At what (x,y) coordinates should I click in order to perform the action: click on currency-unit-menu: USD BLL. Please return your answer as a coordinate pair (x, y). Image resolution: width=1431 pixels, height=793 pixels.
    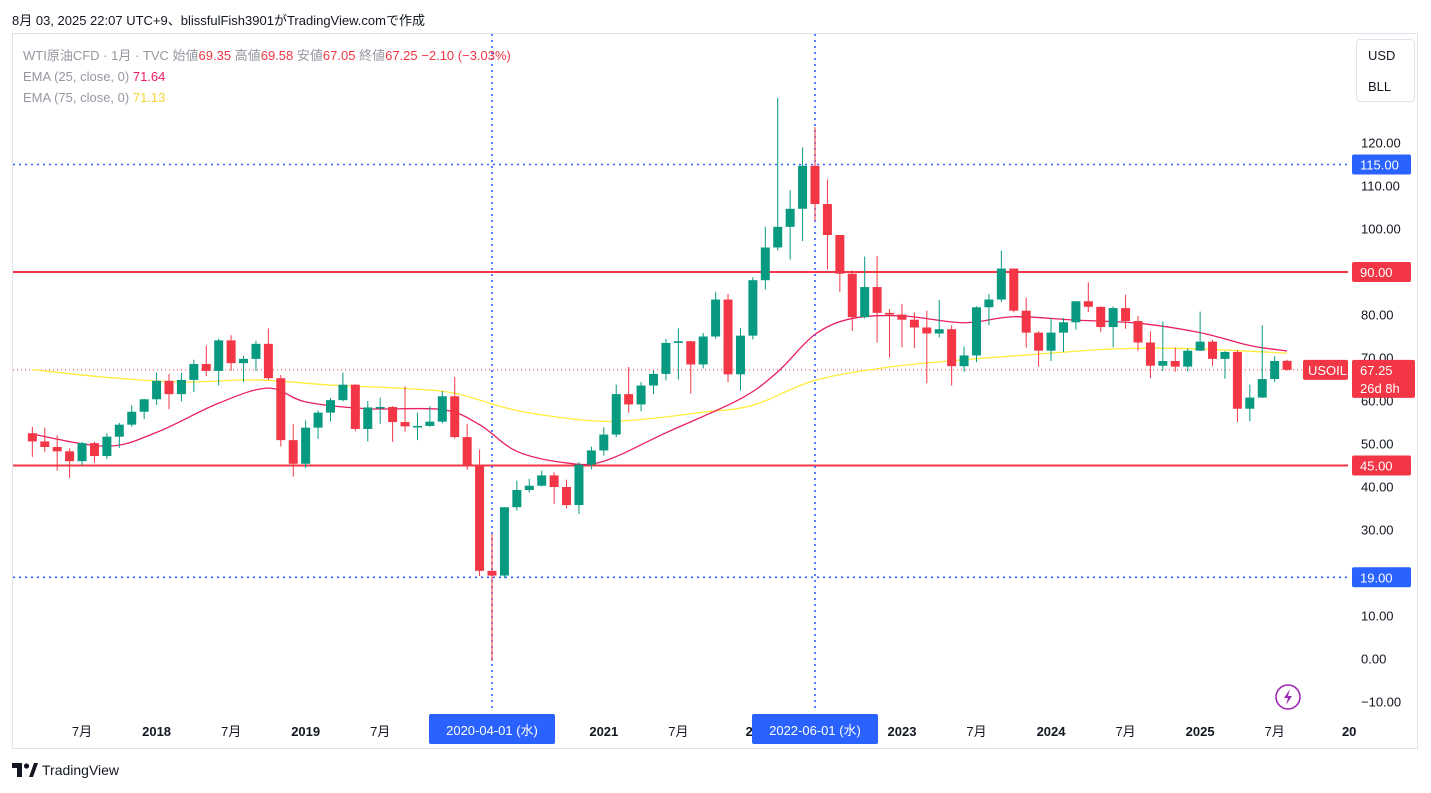
    Looking at the image, I should click on (1385, 70).